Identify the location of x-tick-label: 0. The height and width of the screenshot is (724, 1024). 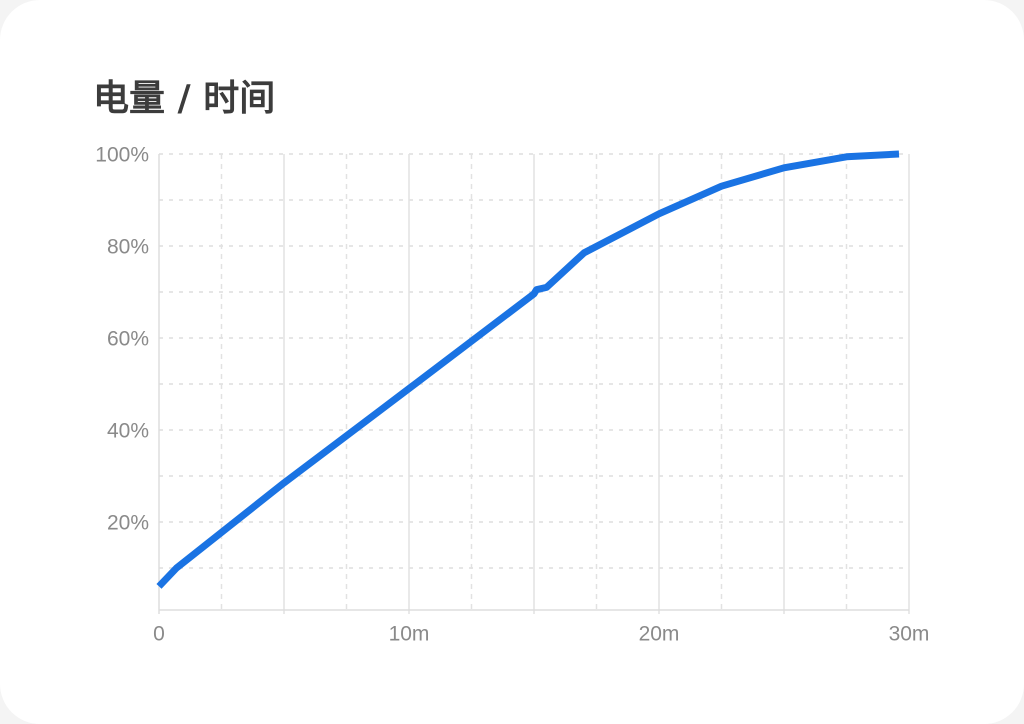
(159, 634).